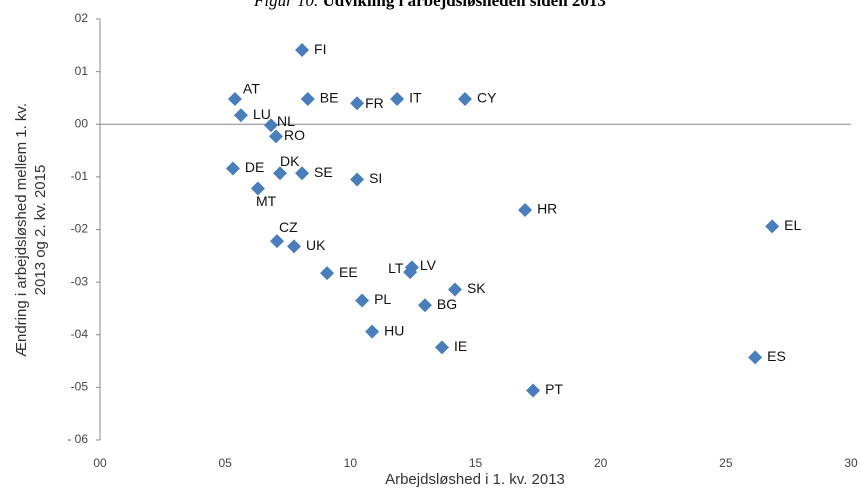 This screenshot has height=490, width=860. What do you see at coordinates (487, 98) in the screenshot?
I see `point-label: CY` at bounding box center [487, 98].